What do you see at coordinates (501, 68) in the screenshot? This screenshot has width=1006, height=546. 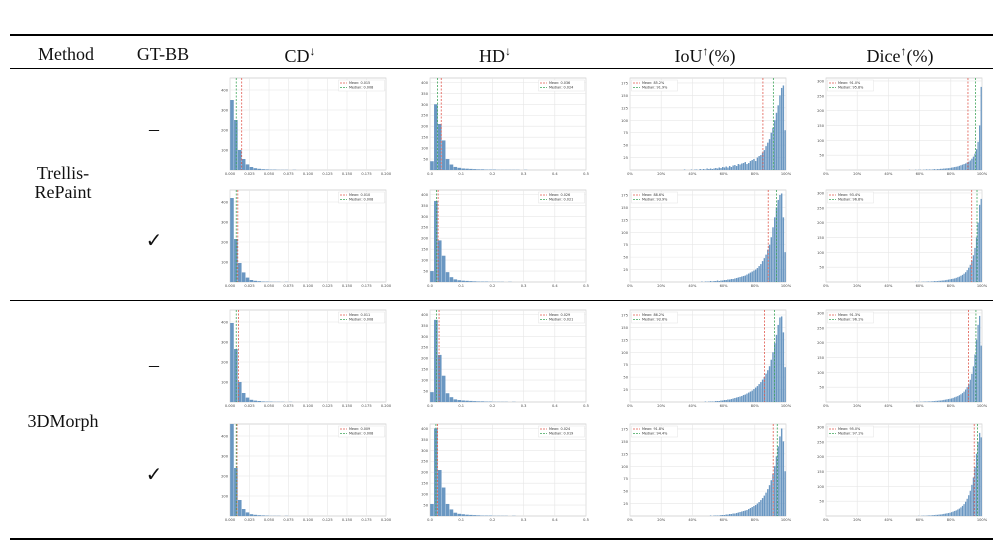 I see `table-header-rule` at bounding box center [501, 68].